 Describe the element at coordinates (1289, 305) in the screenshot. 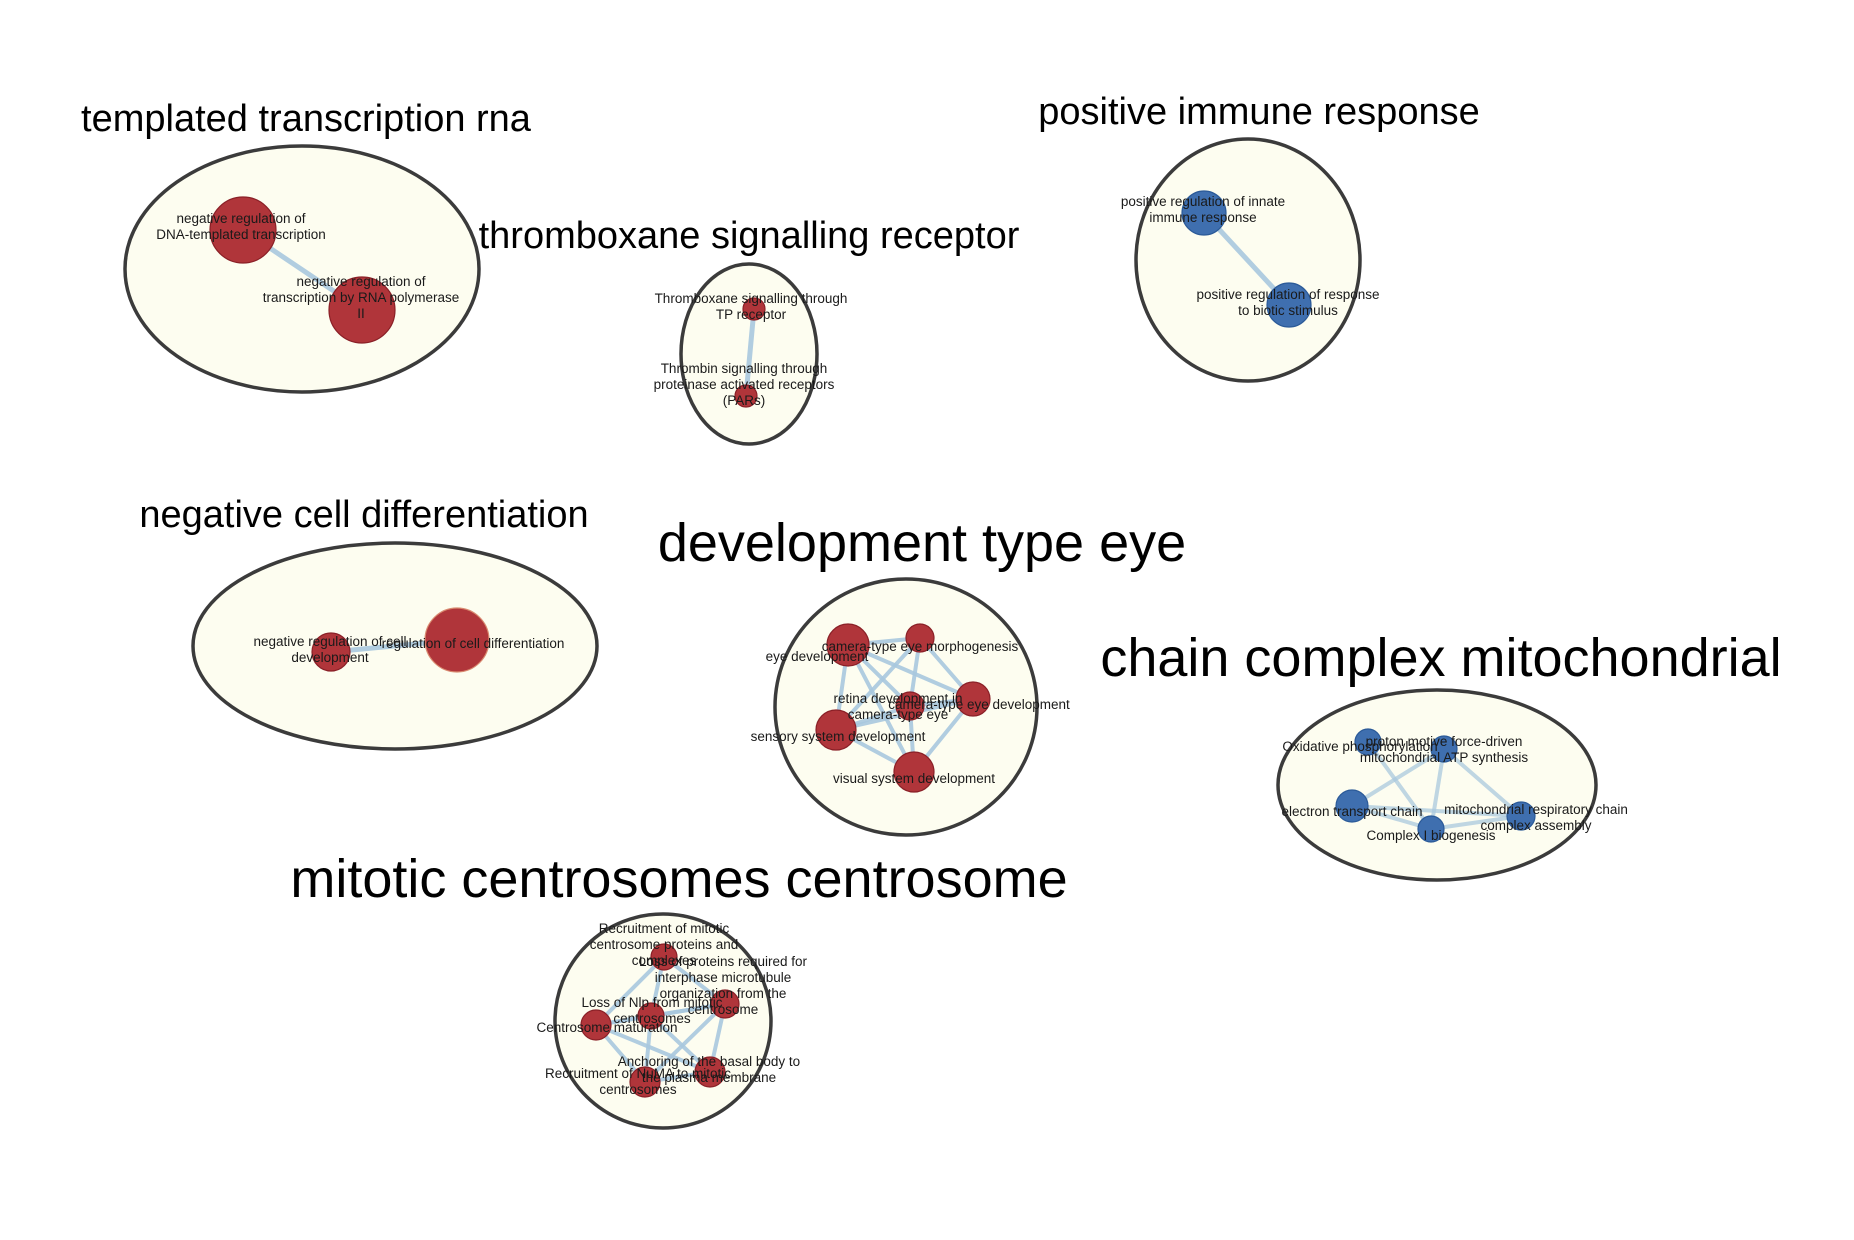

I see `node-c2` at that location.